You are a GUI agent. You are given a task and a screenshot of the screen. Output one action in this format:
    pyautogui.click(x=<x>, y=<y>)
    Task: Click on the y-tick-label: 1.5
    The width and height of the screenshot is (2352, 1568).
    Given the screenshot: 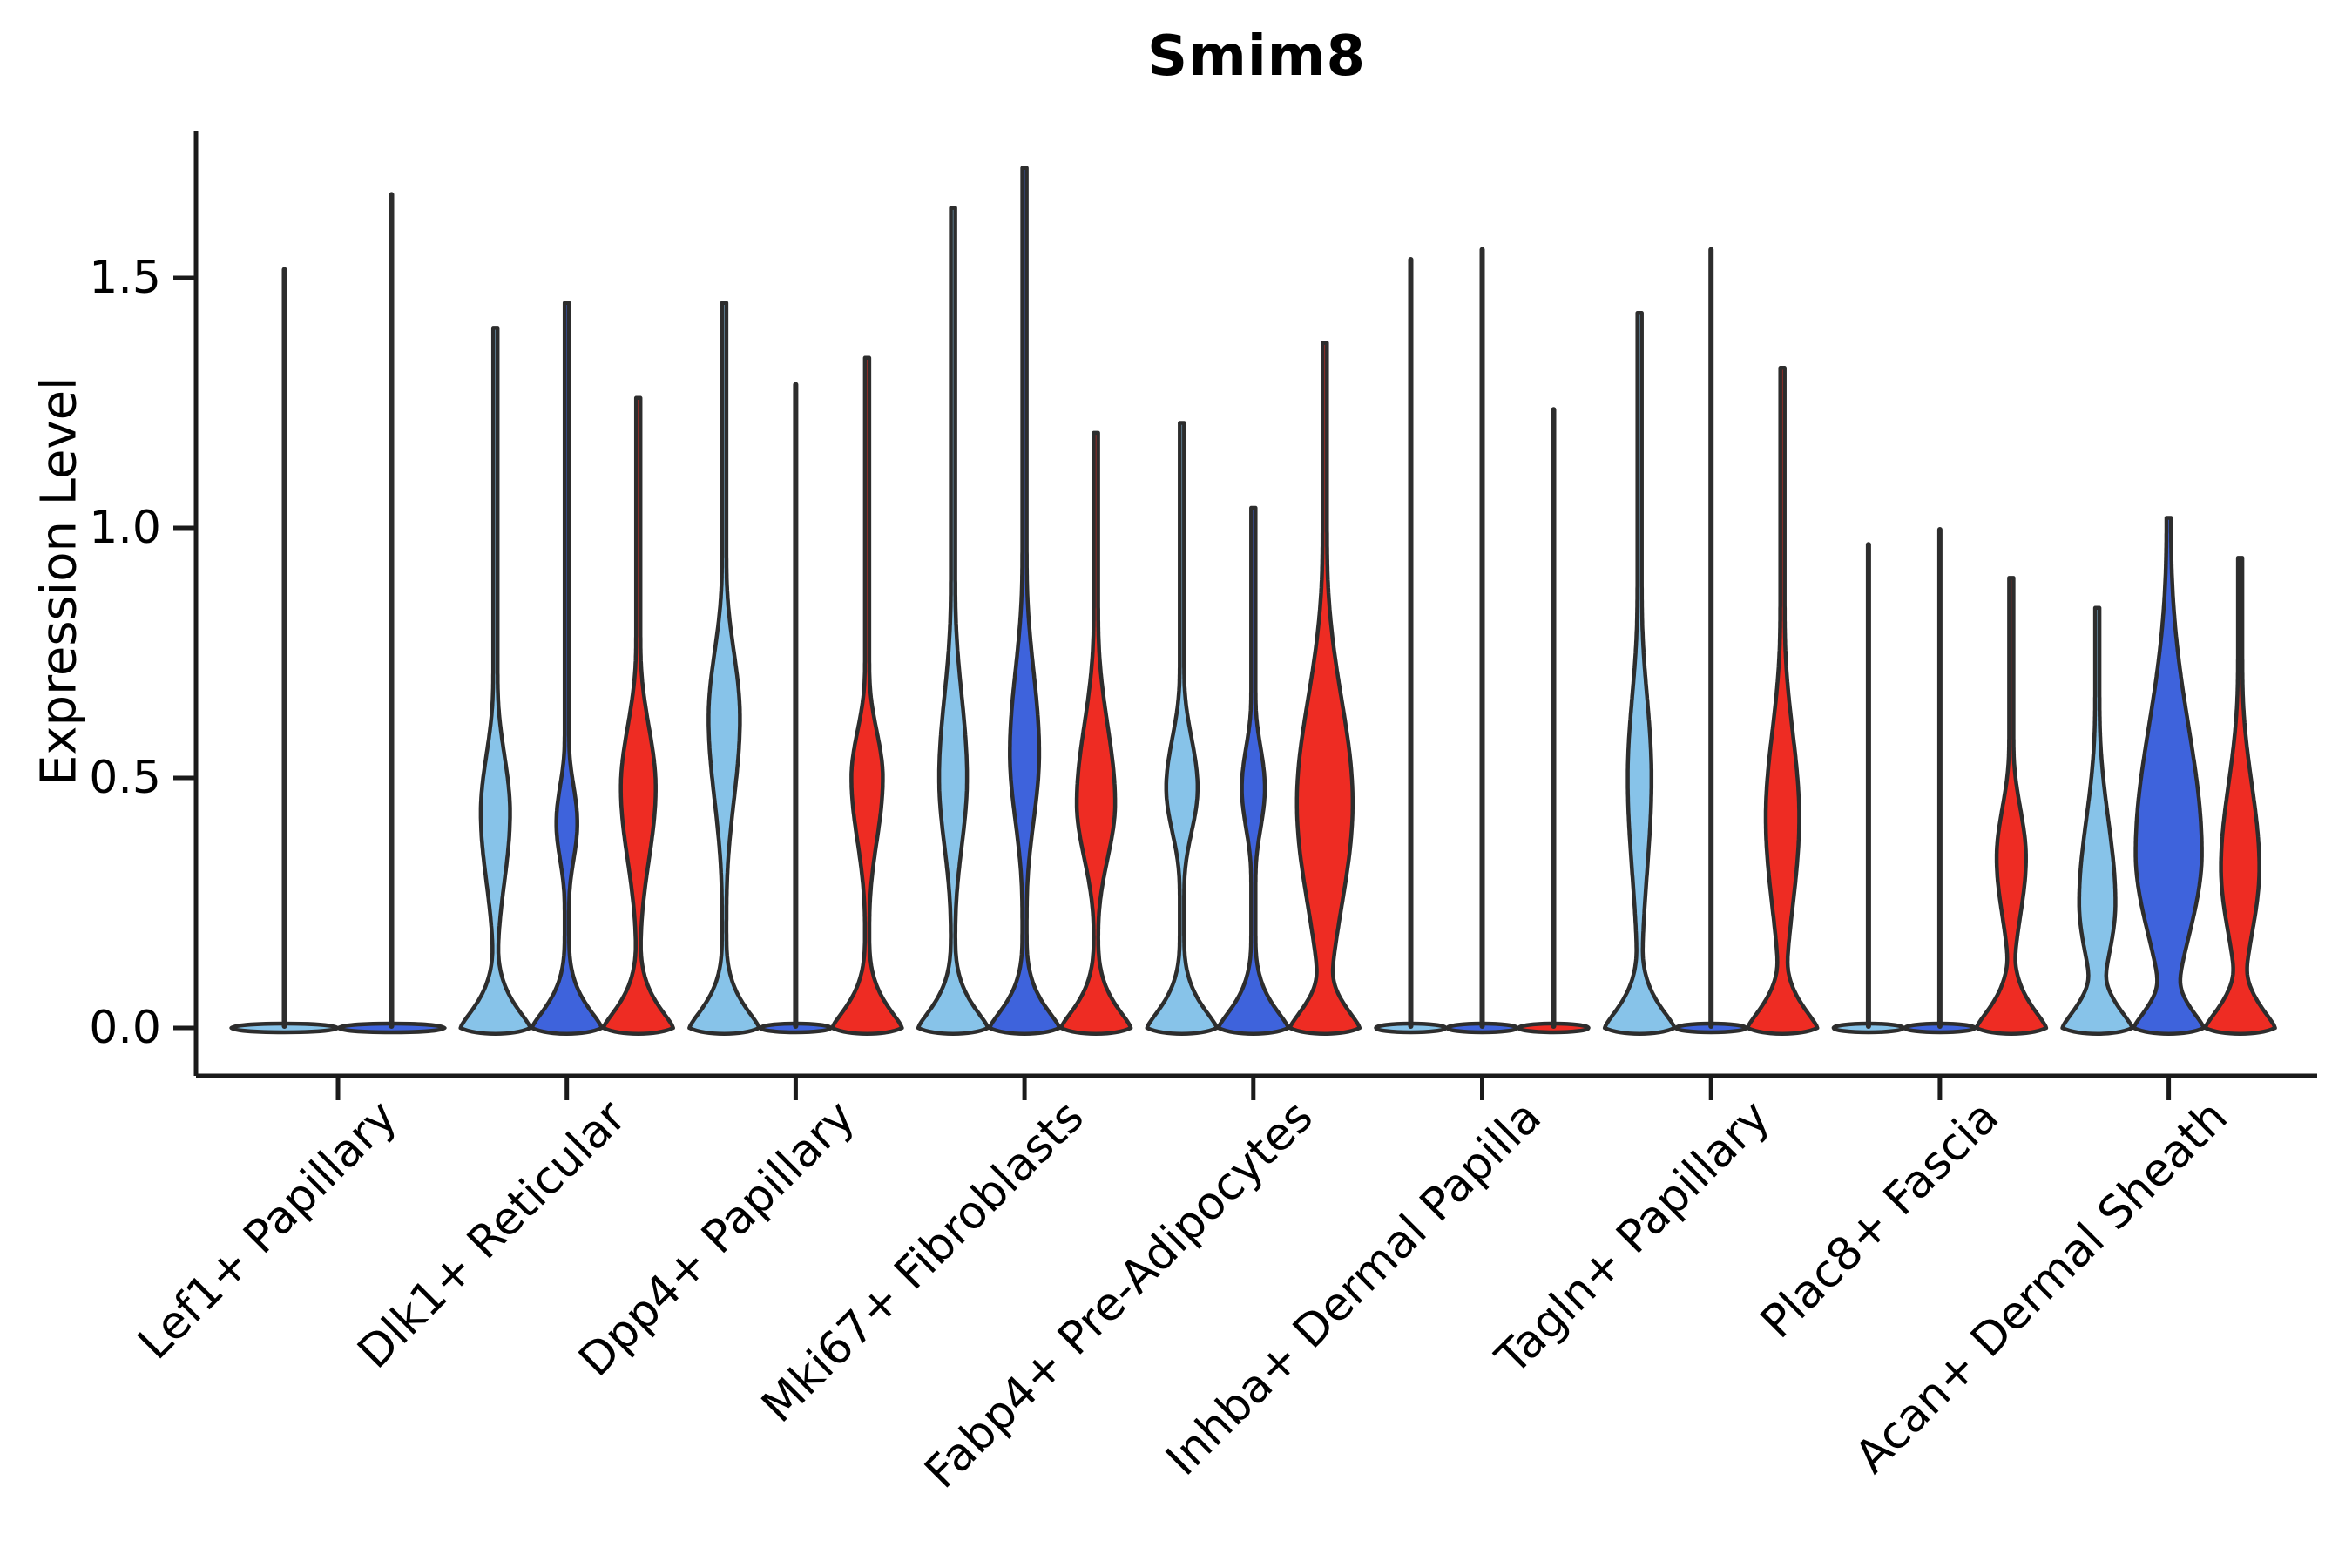 What is the action you would take?
    pyautogui.click(x=125, y=278)
    